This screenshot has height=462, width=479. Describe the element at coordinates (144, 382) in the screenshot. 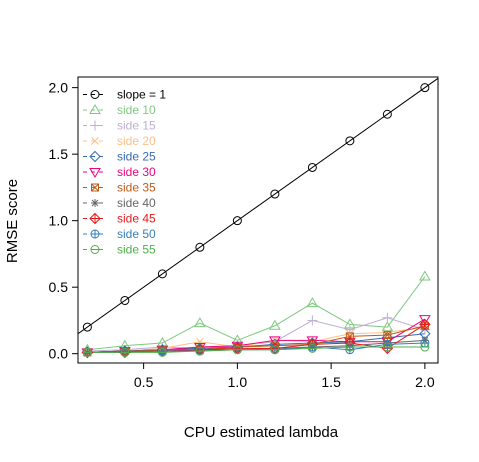

I see `x-tick-label: 0.5` at that location.